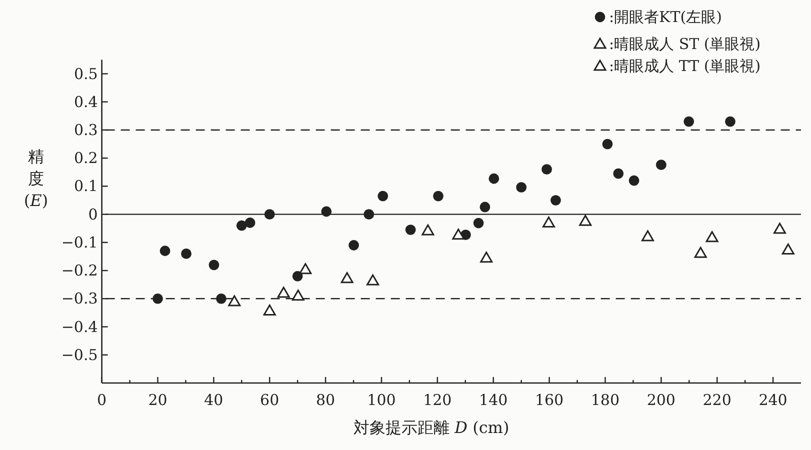 This screenshot has width=811, height=450. Describe the element at coordinates (86, 129) in the screenshot. I see `y-tick-label: 0.3` at that location.